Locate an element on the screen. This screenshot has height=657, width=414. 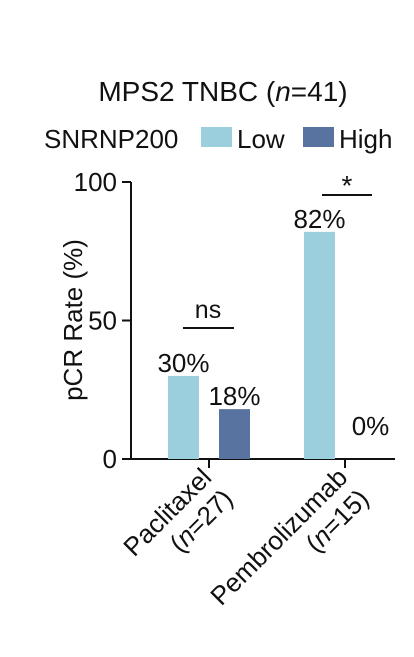
y-tick-label-100: 100 is located at coordinates (95, 182).